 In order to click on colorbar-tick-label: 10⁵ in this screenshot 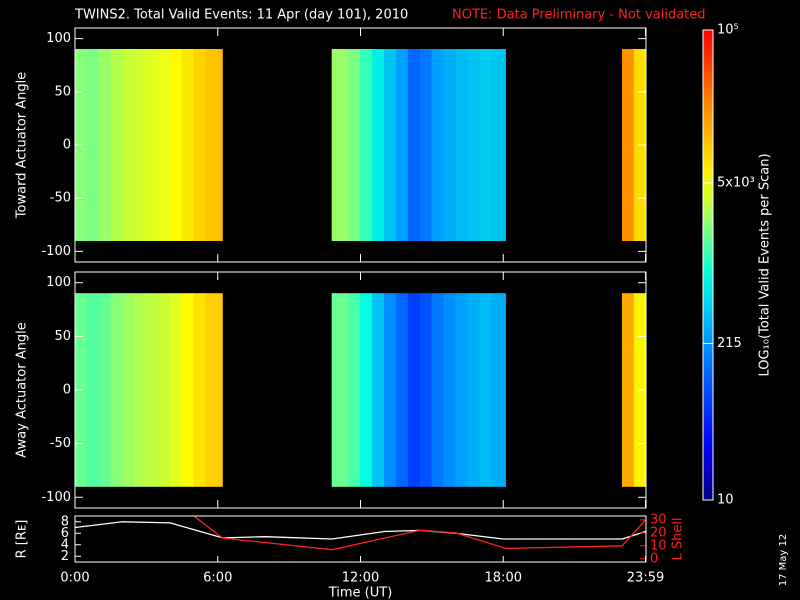, I will do `click(728, 30)`.